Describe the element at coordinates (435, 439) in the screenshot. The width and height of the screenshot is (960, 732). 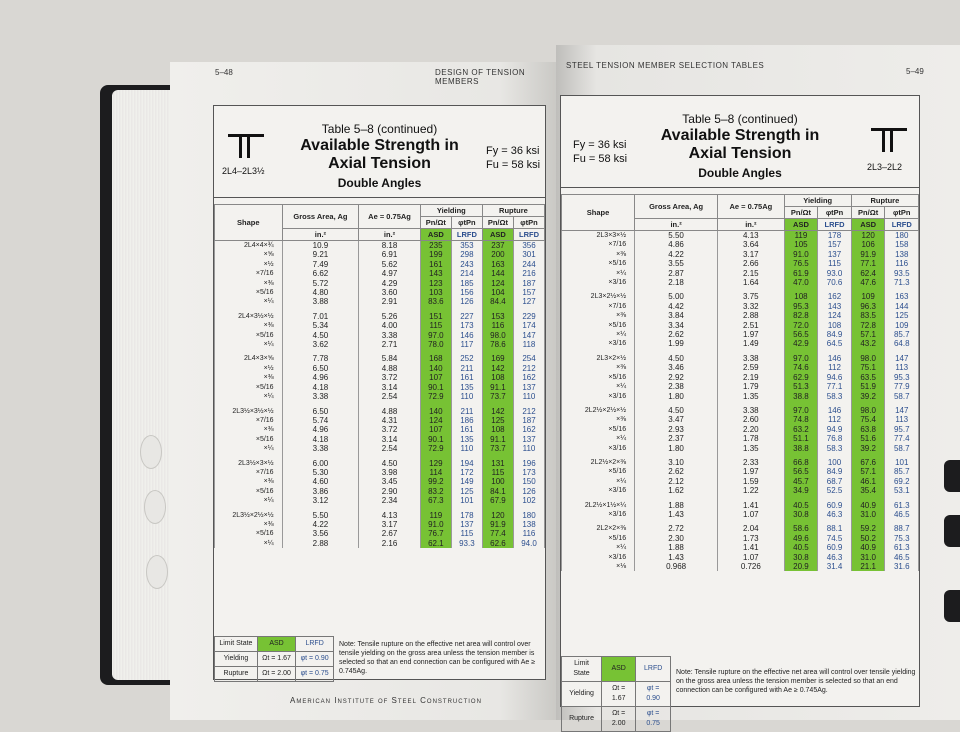
I see `cell-yield-asd: 90.1` at that location.